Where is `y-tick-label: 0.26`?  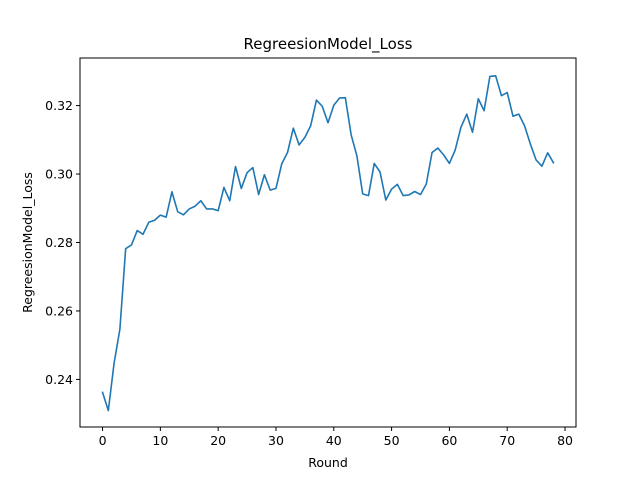
y-tick-label: 0.26 is located at coordinates (59, 310).